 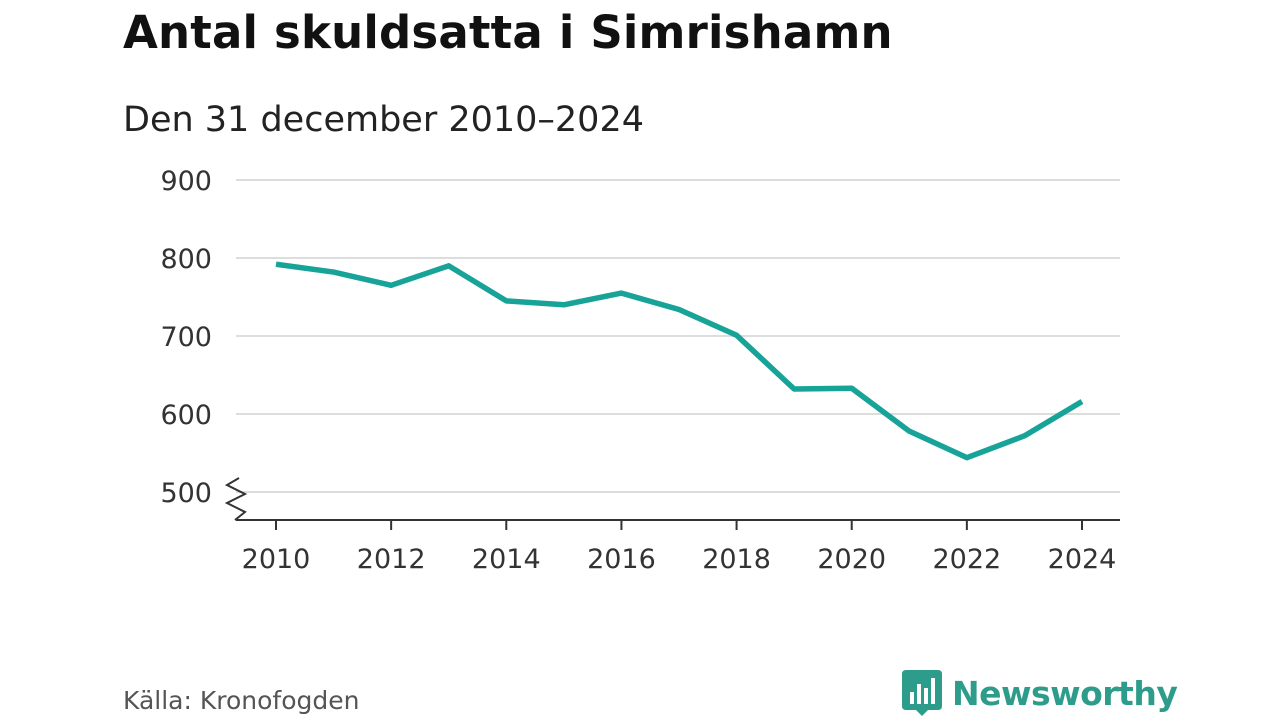 I want to click on y-tick-label: 500, so click(x=186, y=493).